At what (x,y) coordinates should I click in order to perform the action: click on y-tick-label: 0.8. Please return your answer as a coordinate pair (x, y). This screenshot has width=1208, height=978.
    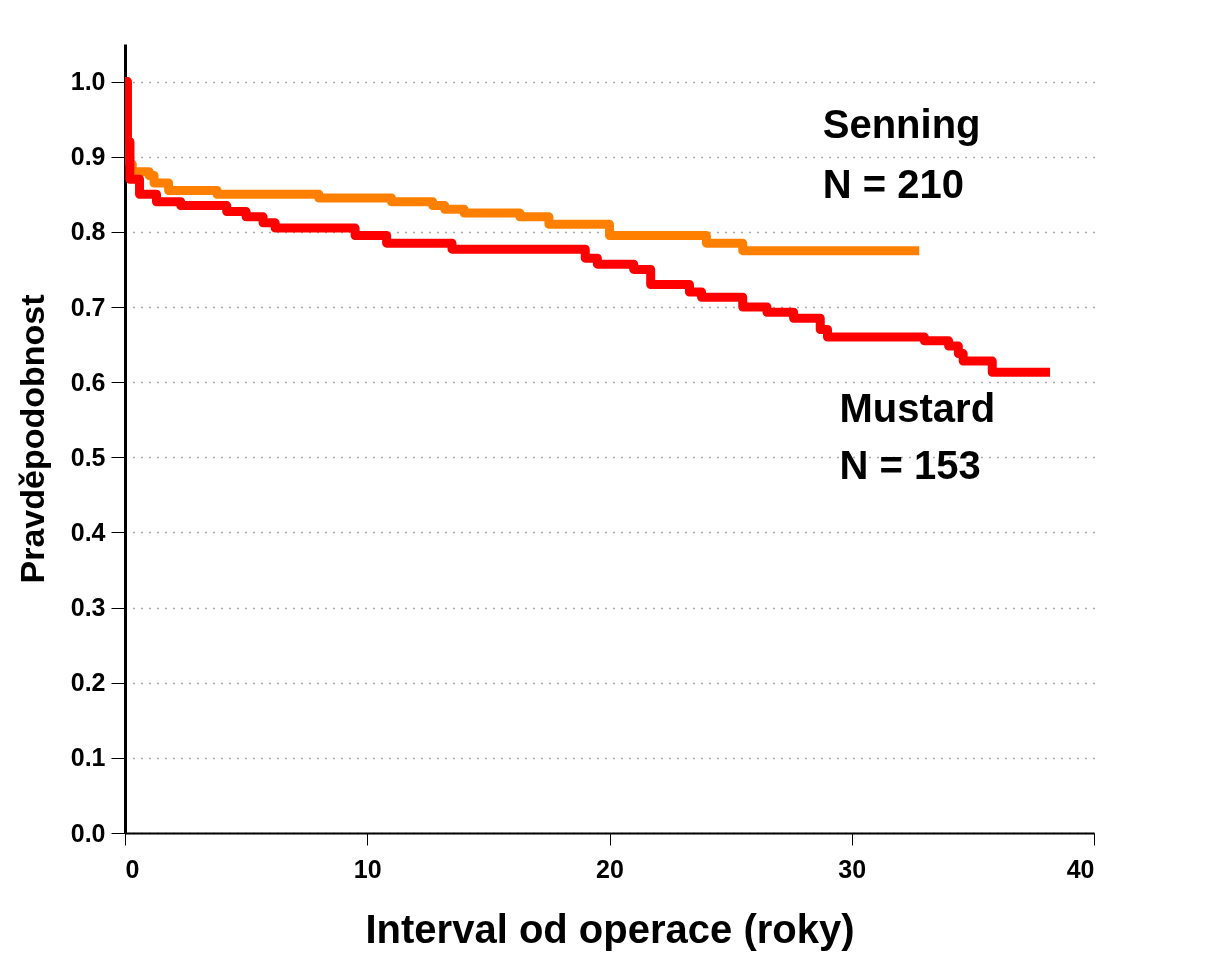
    Looking at the image, I should click on (88, 231).